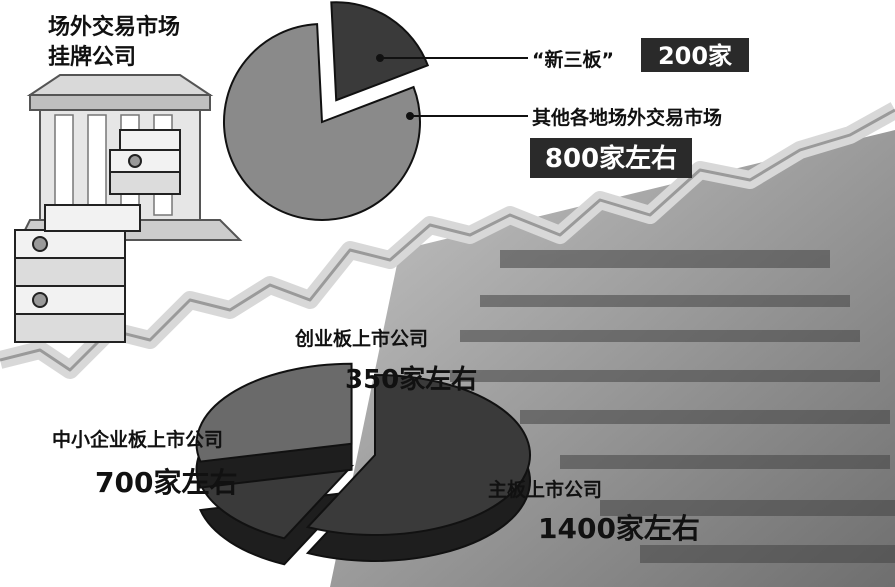 The image size is (895, 587). I want to click on leader-lines-top, so click(452, 87).